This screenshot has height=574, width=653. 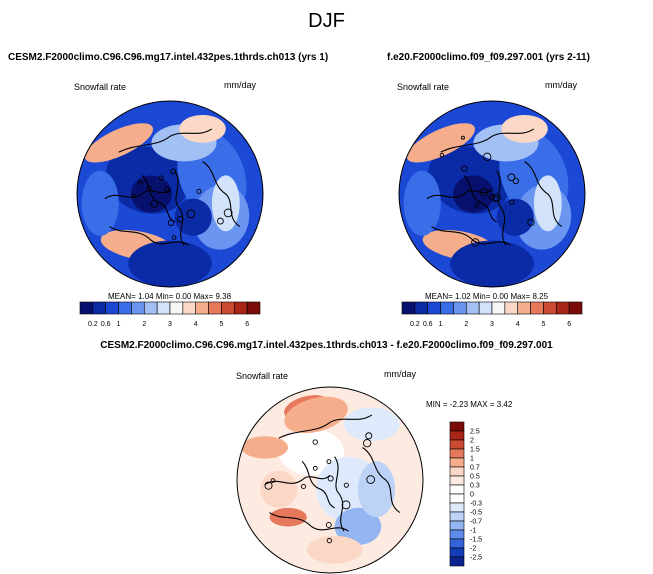 What do you see at coordinates (500, 296) in the screenshot?
I see `panel2-min-value: 0.00` at bounding box center [500, 296].